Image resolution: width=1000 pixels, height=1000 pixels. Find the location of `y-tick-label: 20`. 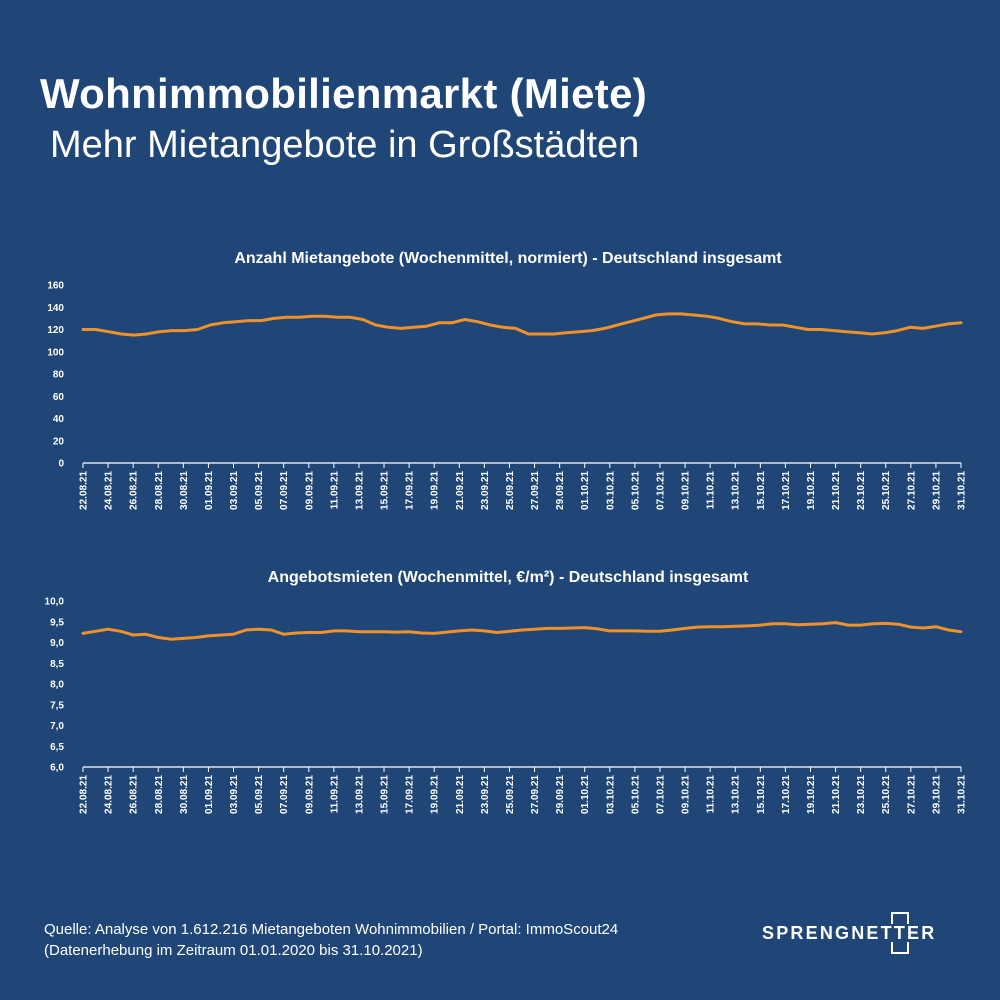

y-tick-label: 20 is located at coordinates (59, 441).